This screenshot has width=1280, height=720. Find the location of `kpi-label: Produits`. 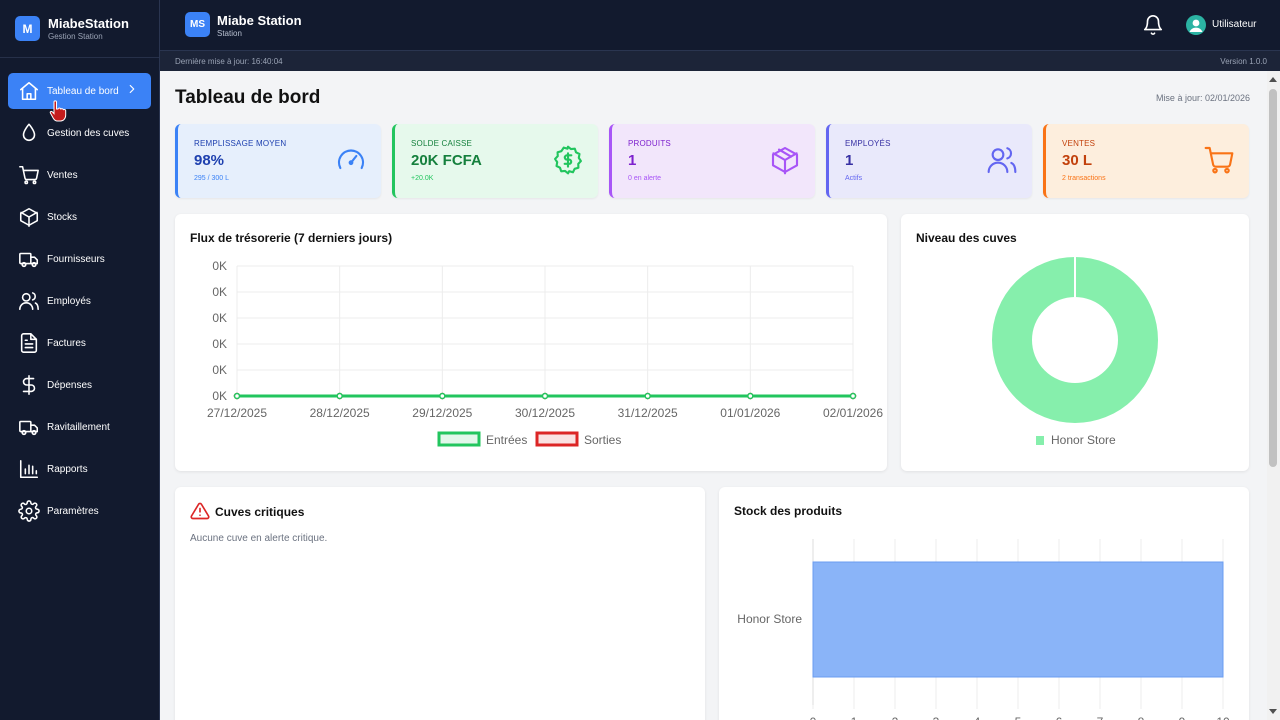

kpi-label: Produits is located at coordinates (649, 143).